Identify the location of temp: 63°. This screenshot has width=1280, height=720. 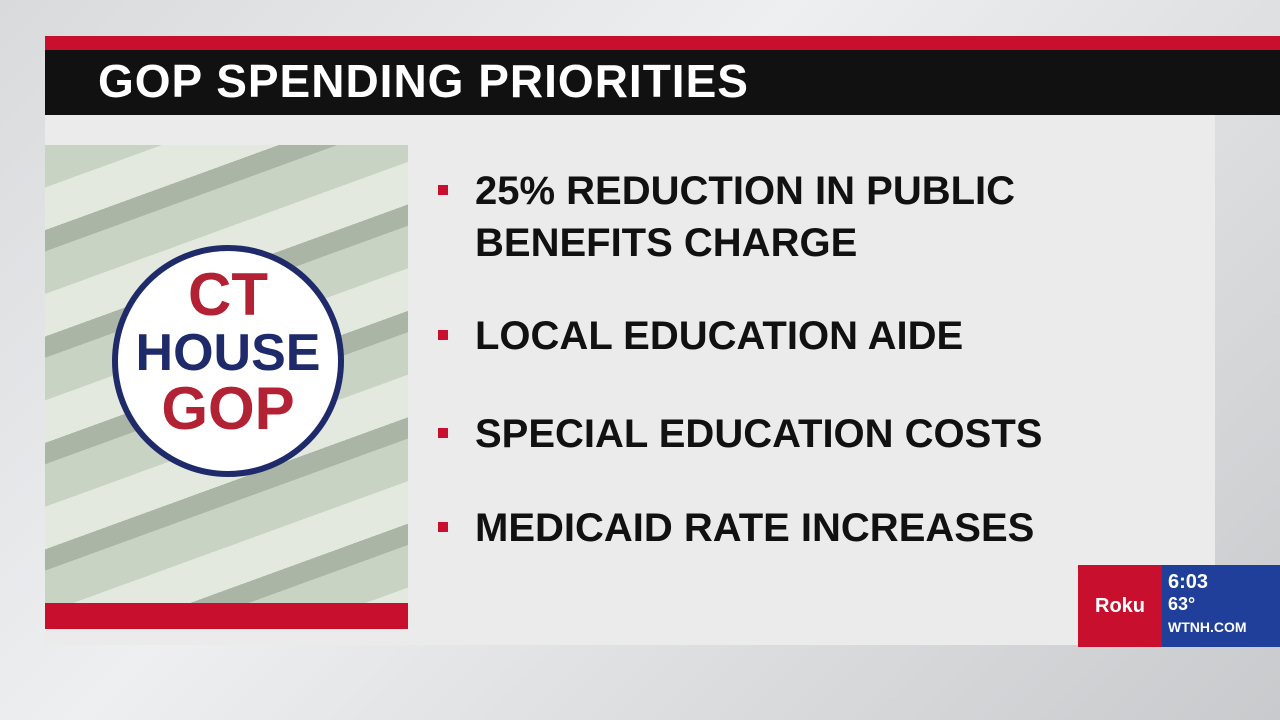
(1182, 604).